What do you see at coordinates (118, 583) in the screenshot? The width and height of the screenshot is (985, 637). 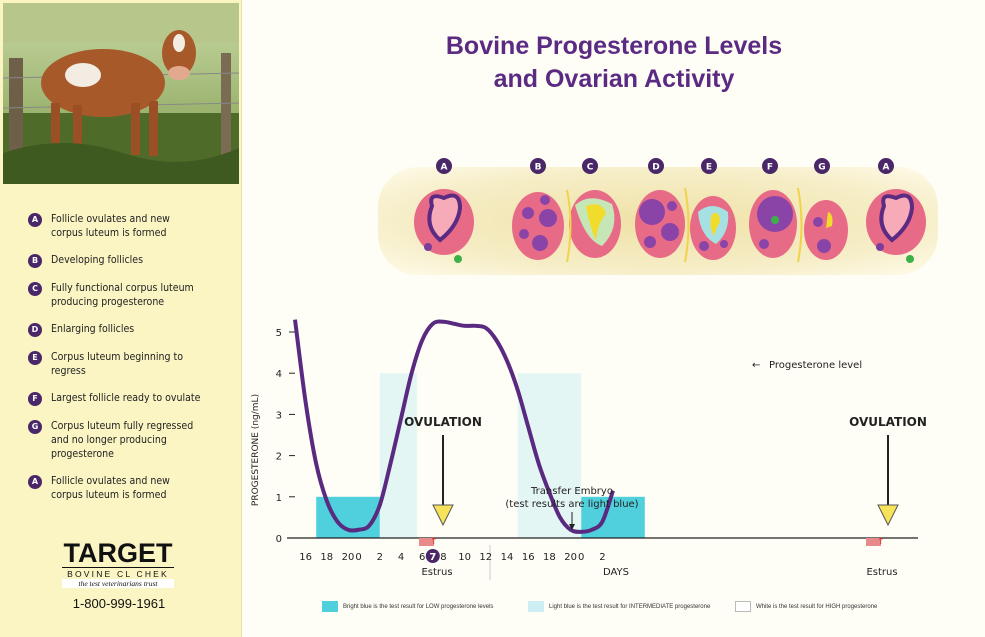 I see `brand-tagline: the test veterinarians trust` at bounding box center [118, 583].